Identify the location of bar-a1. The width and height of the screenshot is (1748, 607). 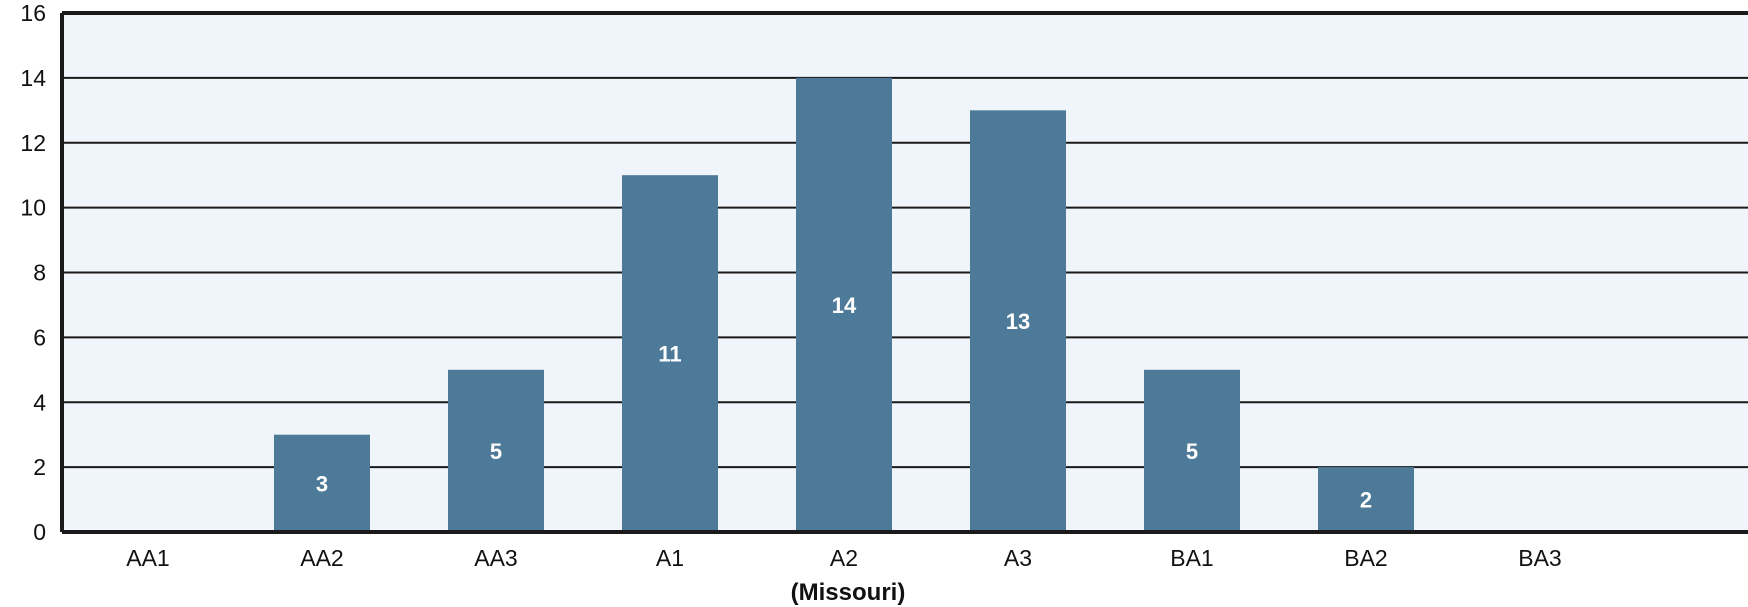
(670, 353).